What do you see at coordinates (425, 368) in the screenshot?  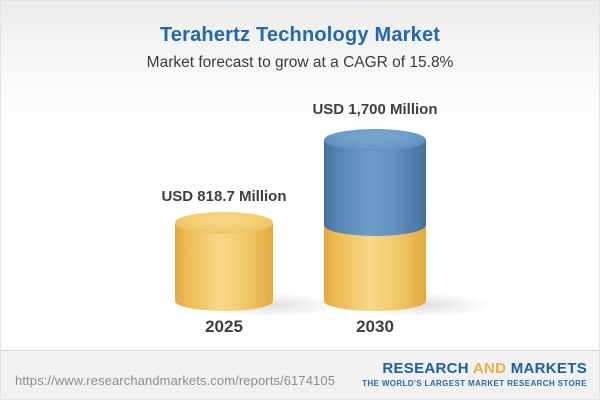 I see `logo-word-research: RESEARCH` at bounding box center [425, 368].